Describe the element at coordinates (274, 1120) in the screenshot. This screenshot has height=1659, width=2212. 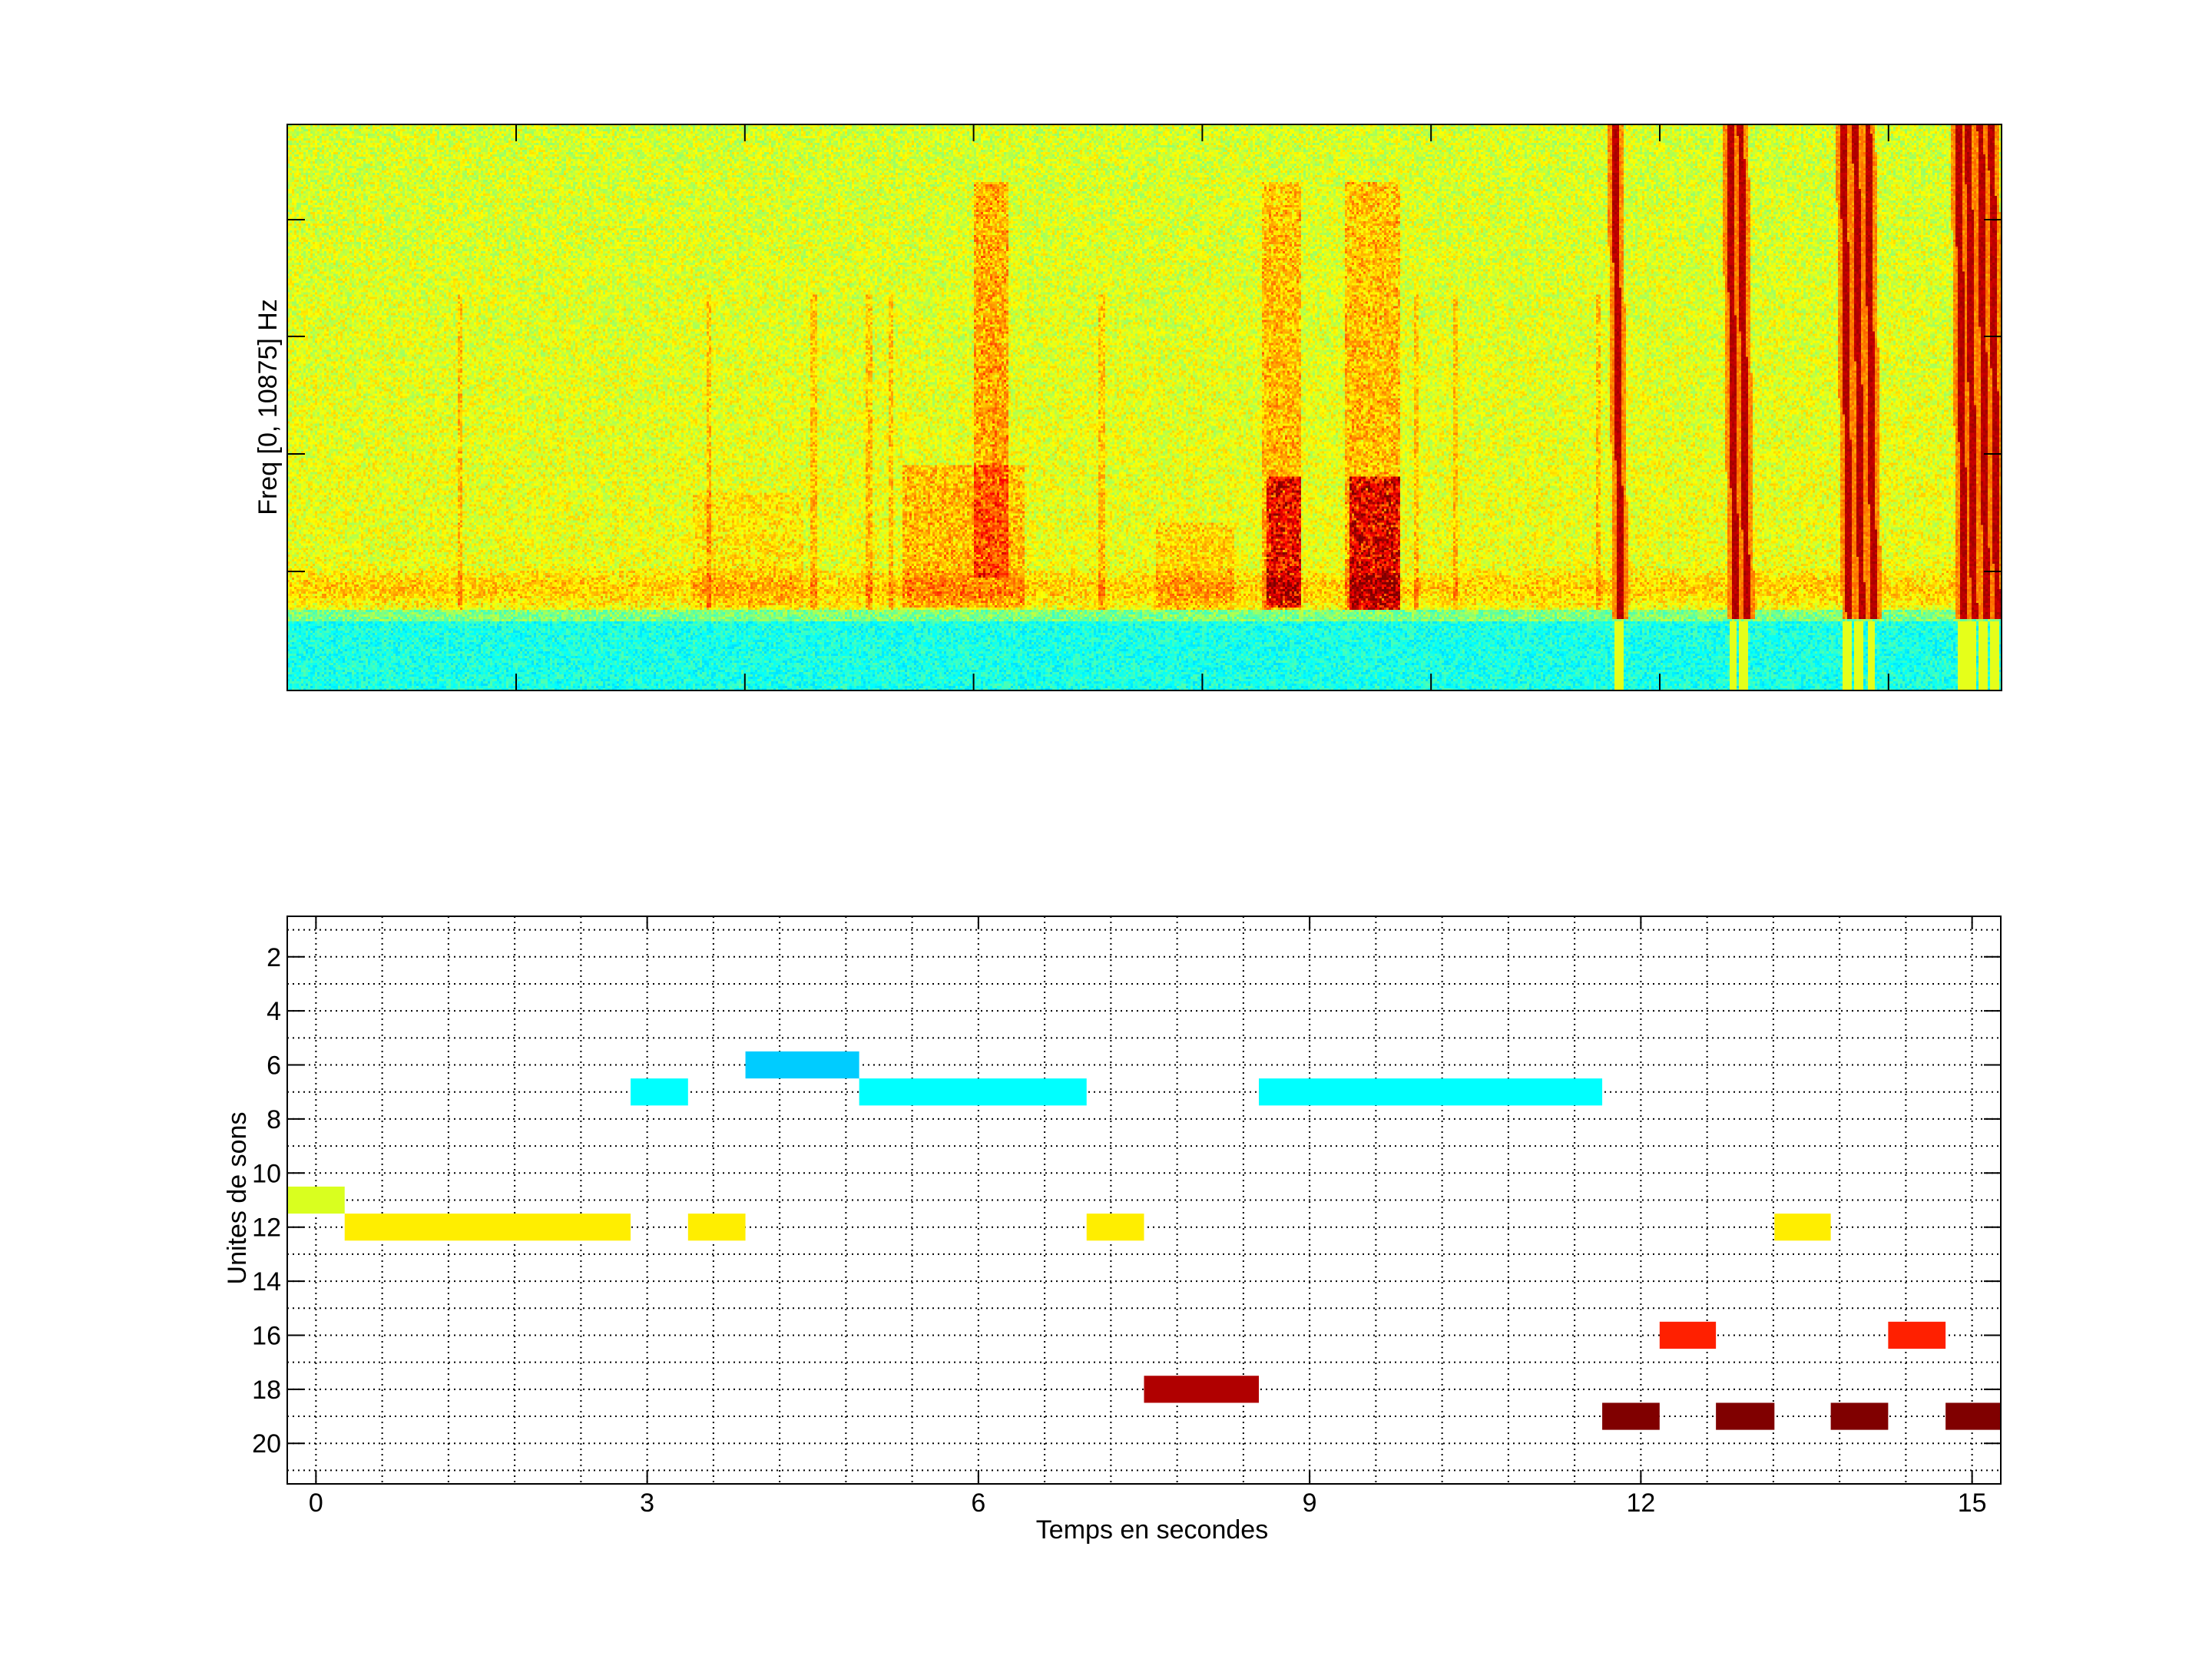
I see `y-tick-label: 8` at that location.